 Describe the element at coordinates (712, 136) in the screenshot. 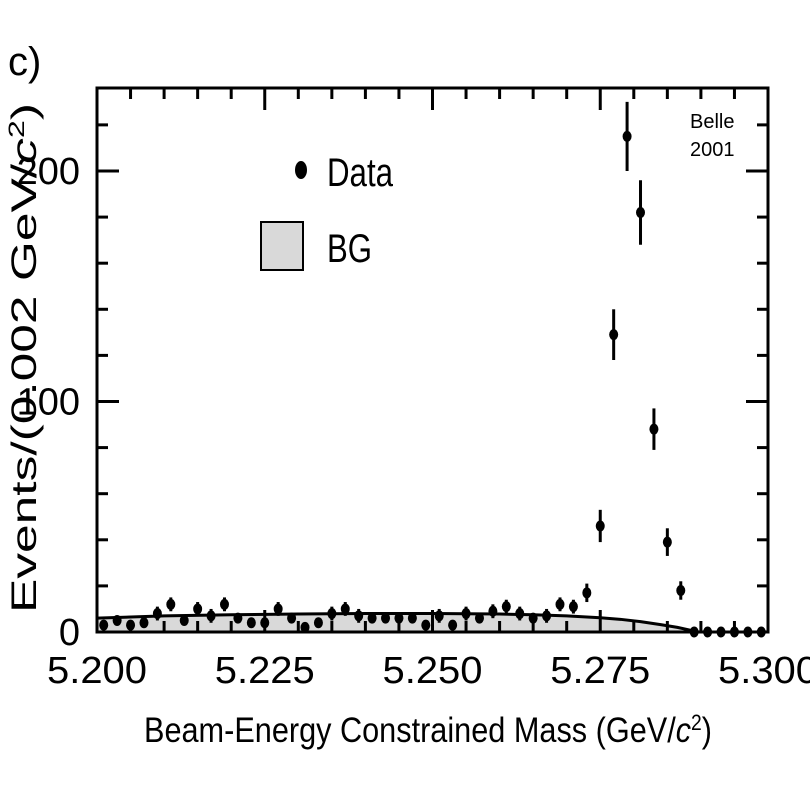

I see `belle-annotation: Belle 2001` at that location.